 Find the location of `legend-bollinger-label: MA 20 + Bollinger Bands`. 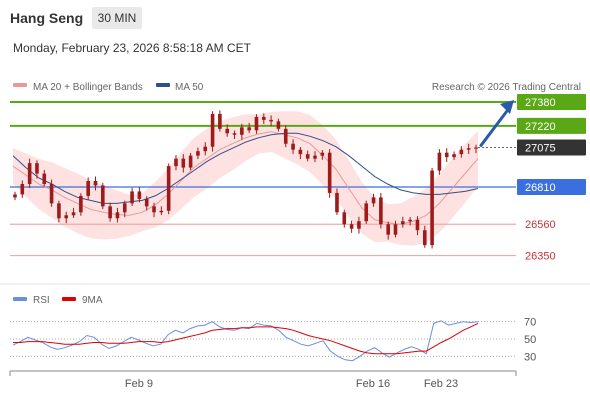

legend-bollinger-label: MA 20 + Bollinger Bands is located at coordinates (88, 87).